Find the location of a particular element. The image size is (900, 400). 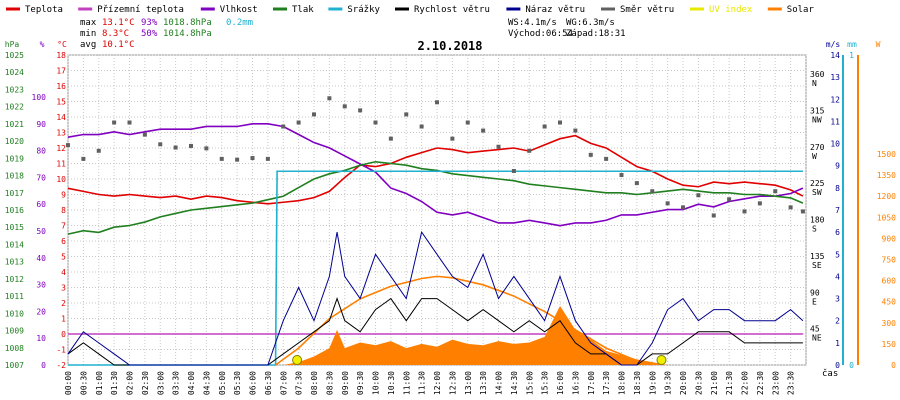

tick-x: 23:30 is located at coordinates (791, 383).